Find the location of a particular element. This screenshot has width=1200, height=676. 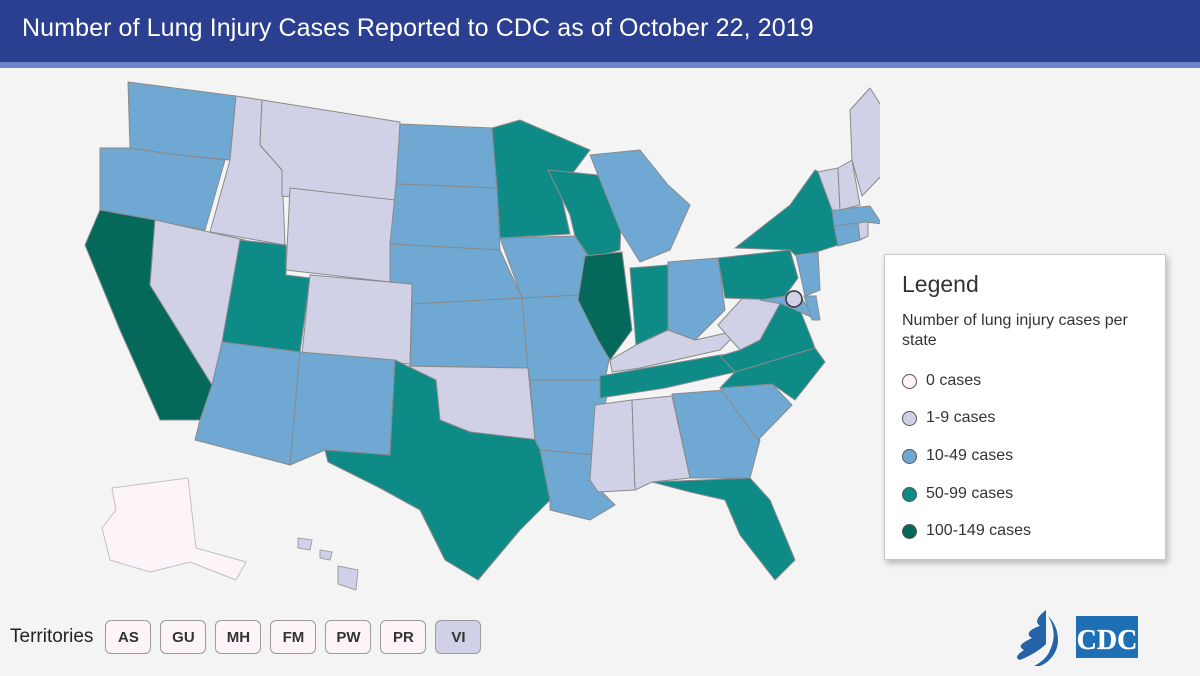

legend-item-10-49: 10-49 cases is located at coordinates (957, 456).